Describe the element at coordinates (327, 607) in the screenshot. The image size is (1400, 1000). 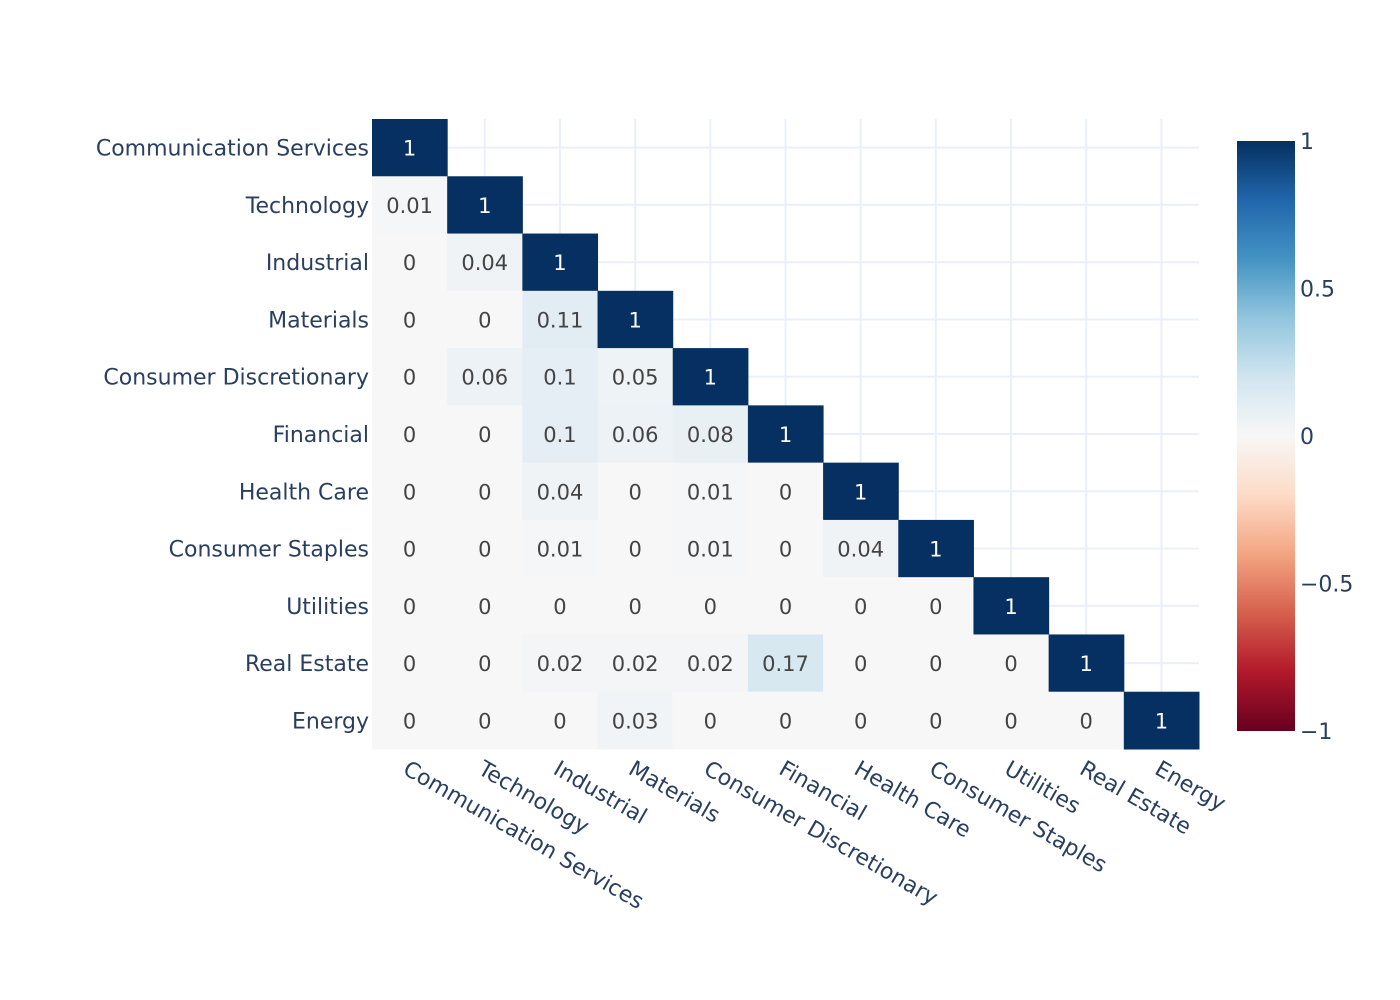
I see `y-tick-utilities: Utilities` at that location.